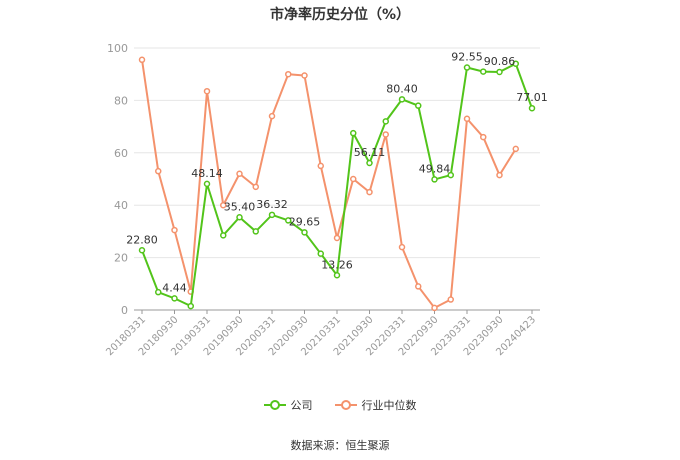 Image resolution: width=680 pixels, height=460 pixels. What do you see at coordinates (207, 173) in the screenshot?
I see `data-label: 48.14` at bounding box center [207, 173].